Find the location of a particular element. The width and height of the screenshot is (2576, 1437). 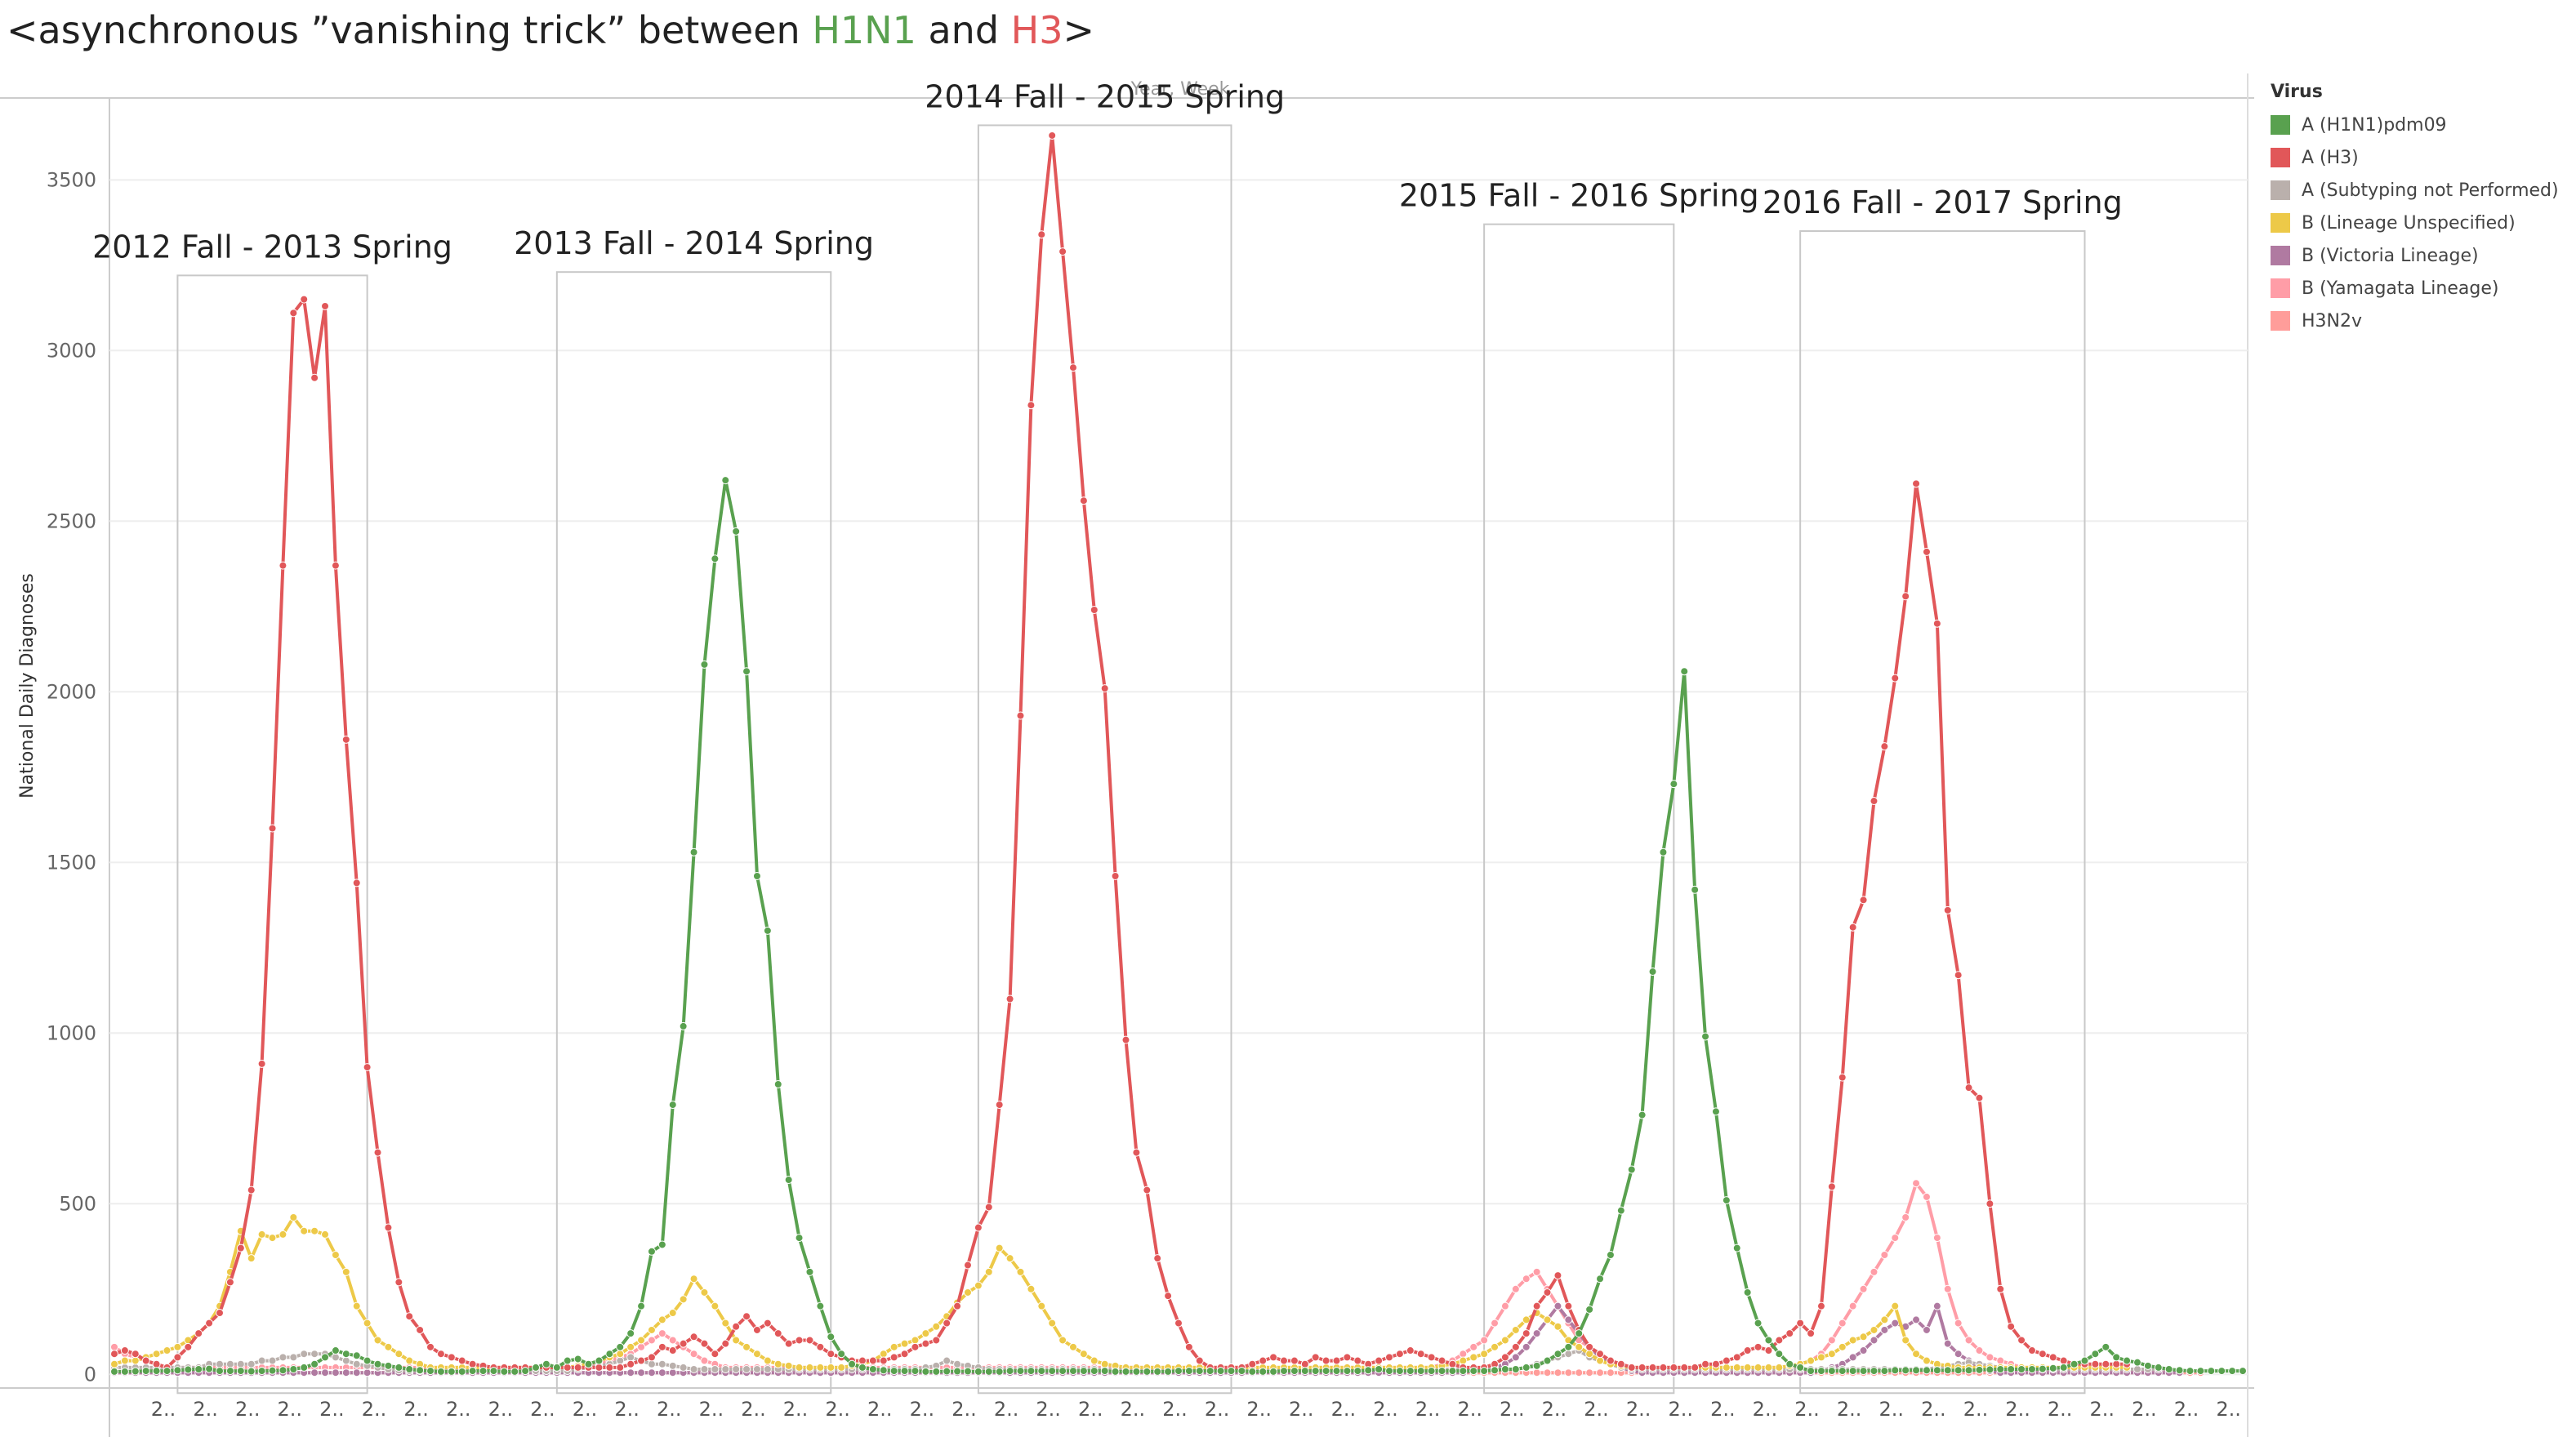

legend-swatch is located at coordinates (2280, 255).